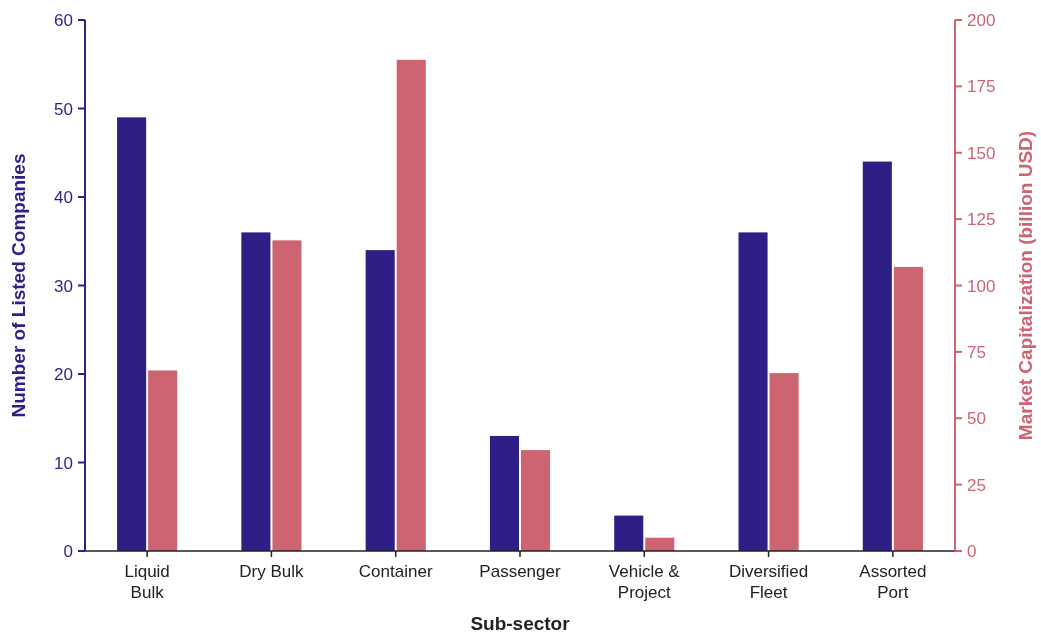 The width and height of the screenshot is (1041, 638). Describe the element at coordinates (63, 197) in the screenshot. I see `y-tick-label: 40` at that location.